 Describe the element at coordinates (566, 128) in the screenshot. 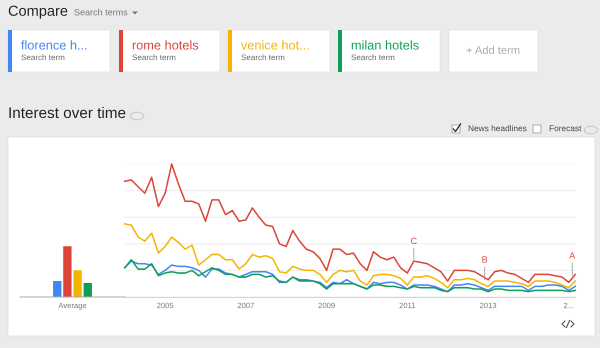

I see `text: Forecast` at that location.